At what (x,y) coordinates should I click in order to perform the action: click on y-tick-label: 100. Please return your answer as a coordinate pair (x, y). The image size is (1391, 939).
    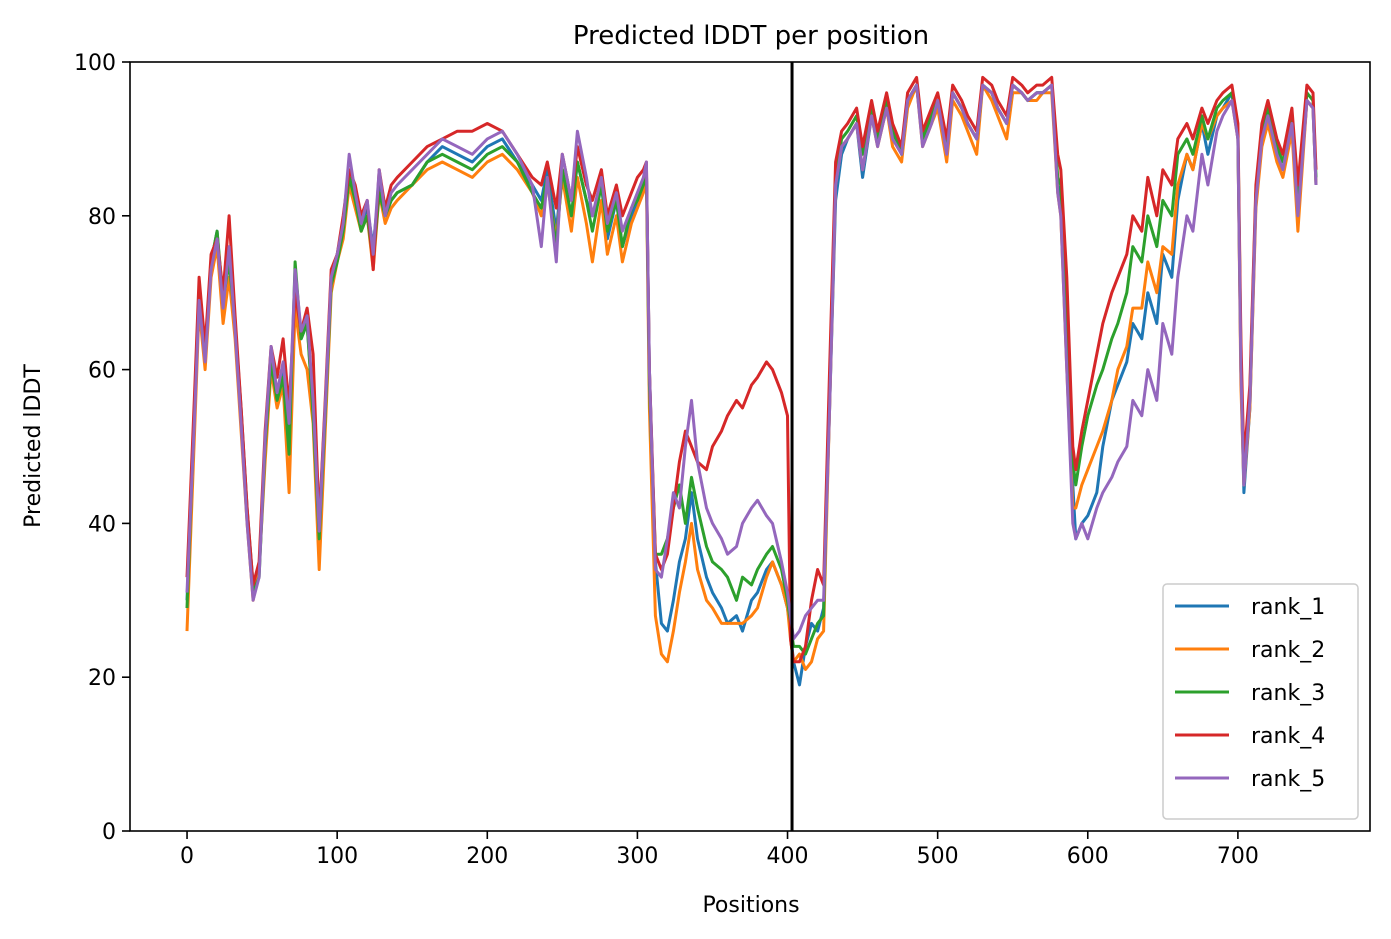
    Looking at the image, I should click on (95, 63).